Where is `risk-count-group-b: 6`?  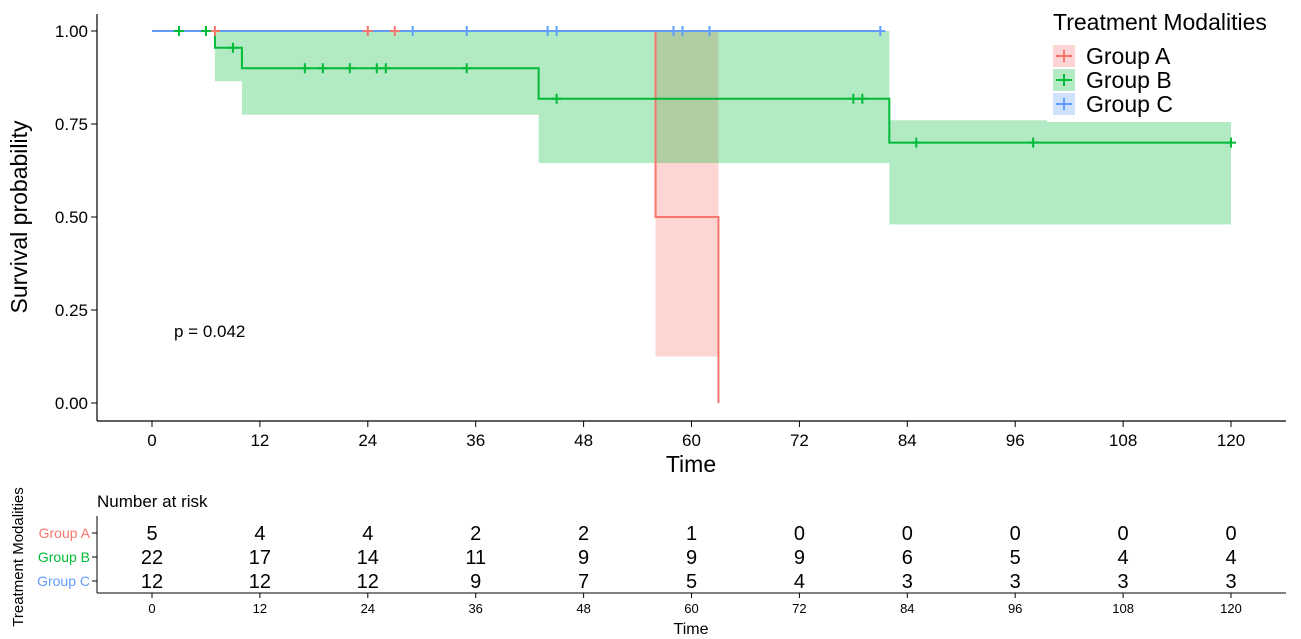 risk-count-group-b: 6 is located at coordinates (907, 558).